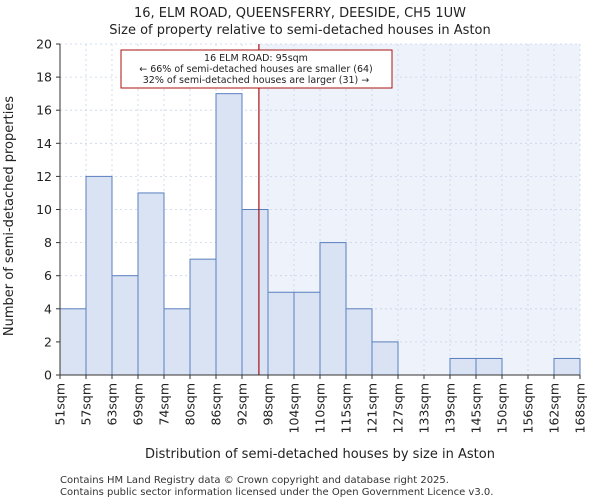 This screenshot has height=500, width=600. I want to click on x-tick-label: 133sqm, so click(424, 408).